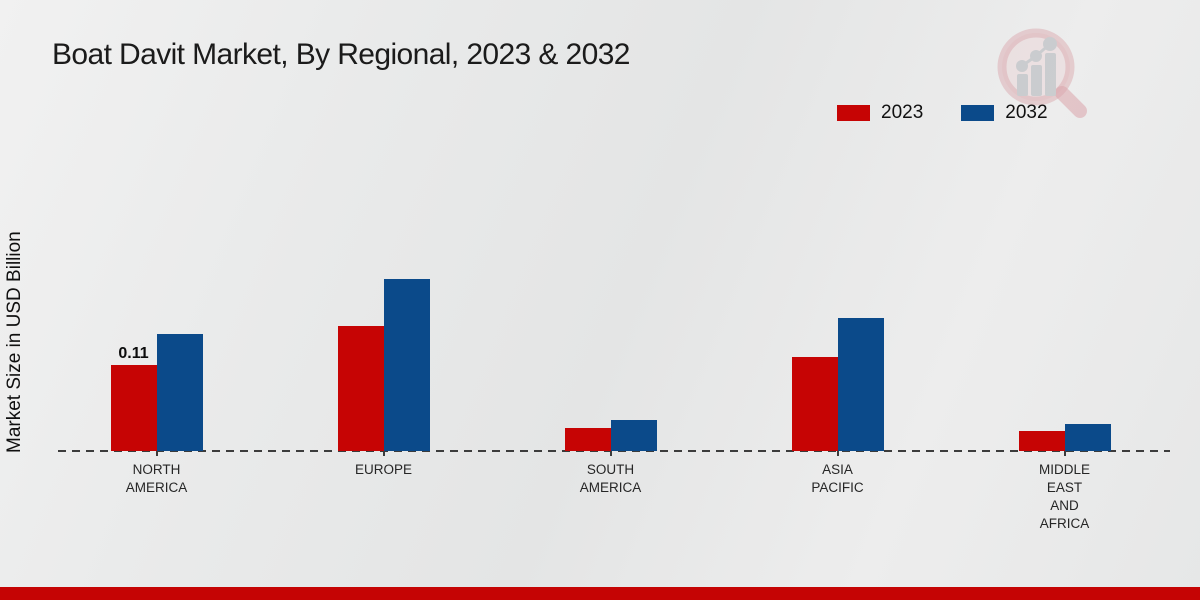 Image resolution: width=1200 pixels, height=600 pixels. What do you see at coordinates (1026, 112) in the screenshot?
I see `legend-label-2032: 2032` at bounding box center [1026, 112].